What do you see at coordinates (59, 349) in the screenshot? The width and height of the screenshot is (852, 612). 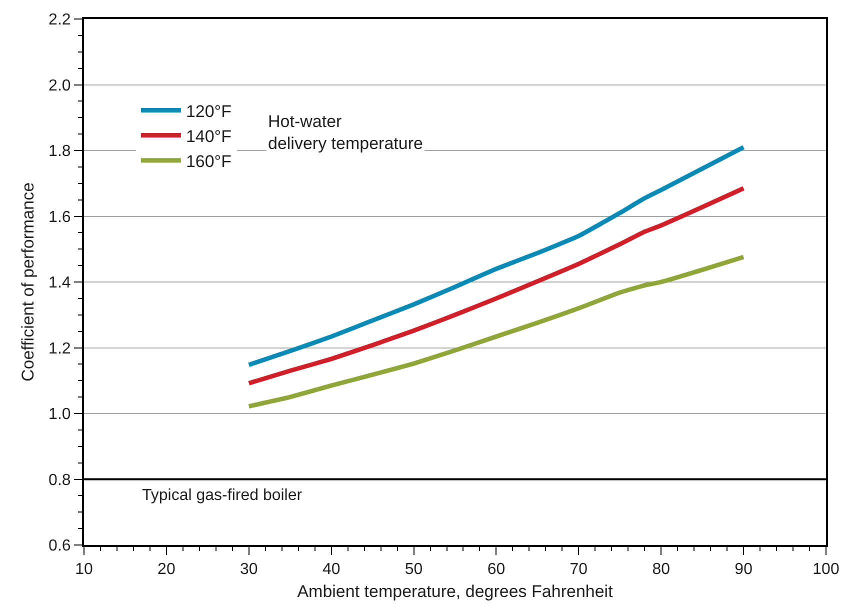 I see `y-tick-label: 1.2` at bounding box center [59, 349].